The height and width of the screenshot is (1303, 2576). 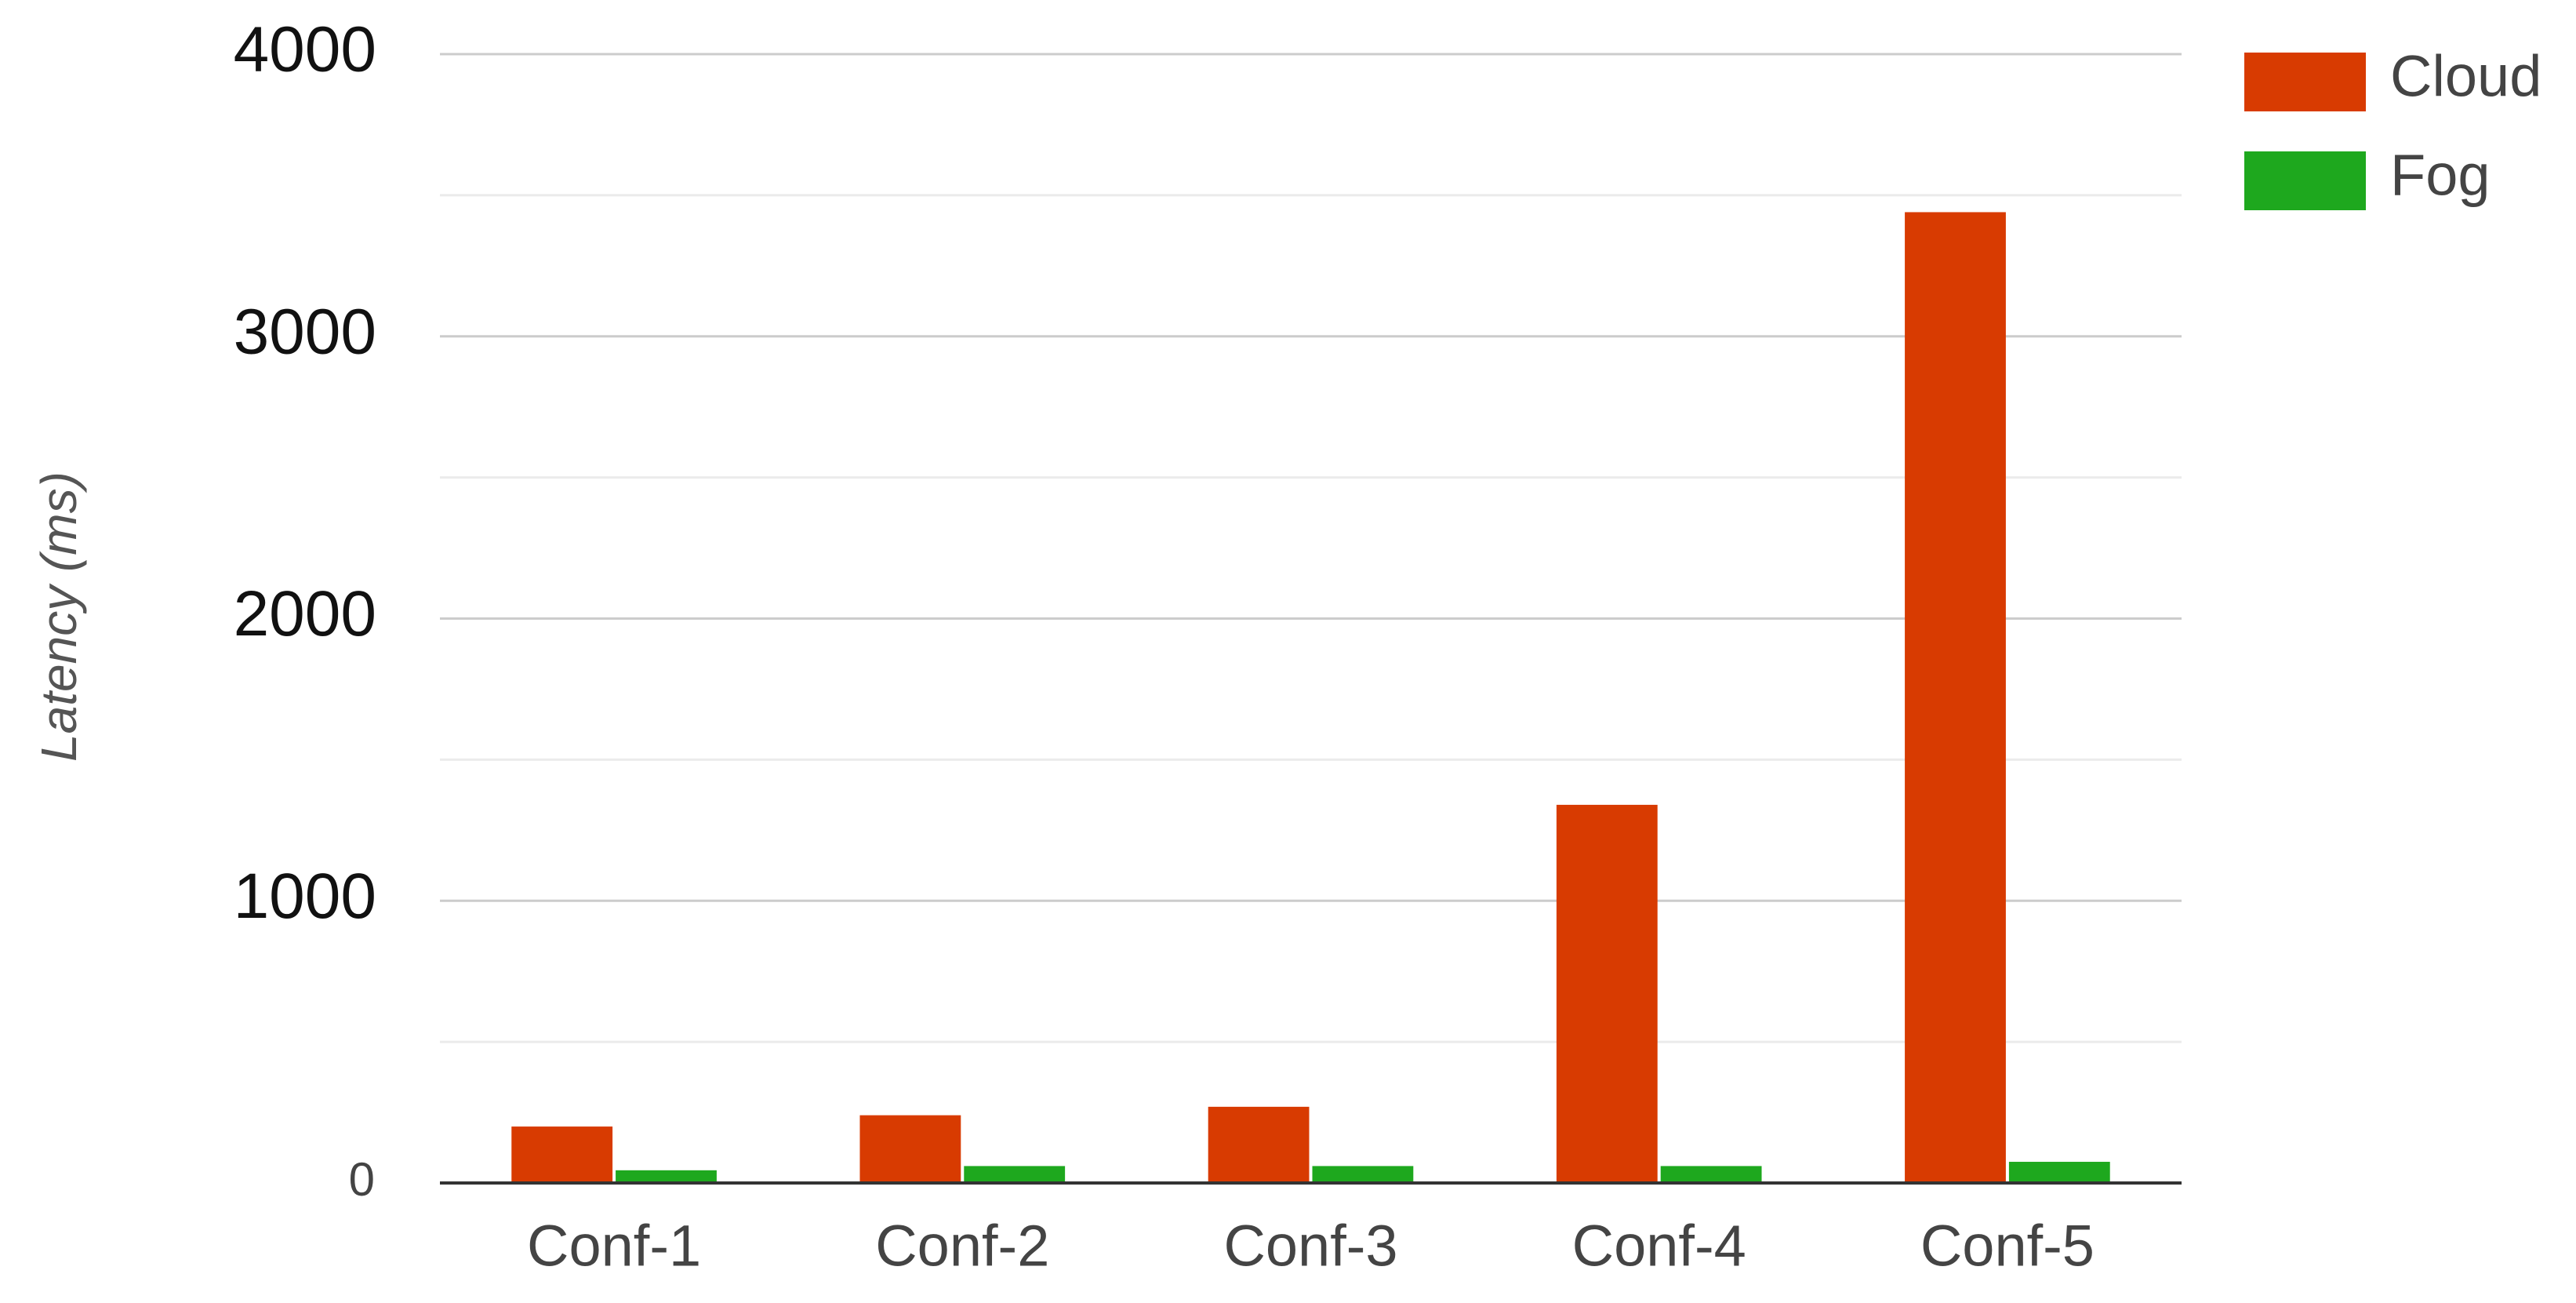 I want to click on y-tick-label: 2000, so click(x=305, y=614).